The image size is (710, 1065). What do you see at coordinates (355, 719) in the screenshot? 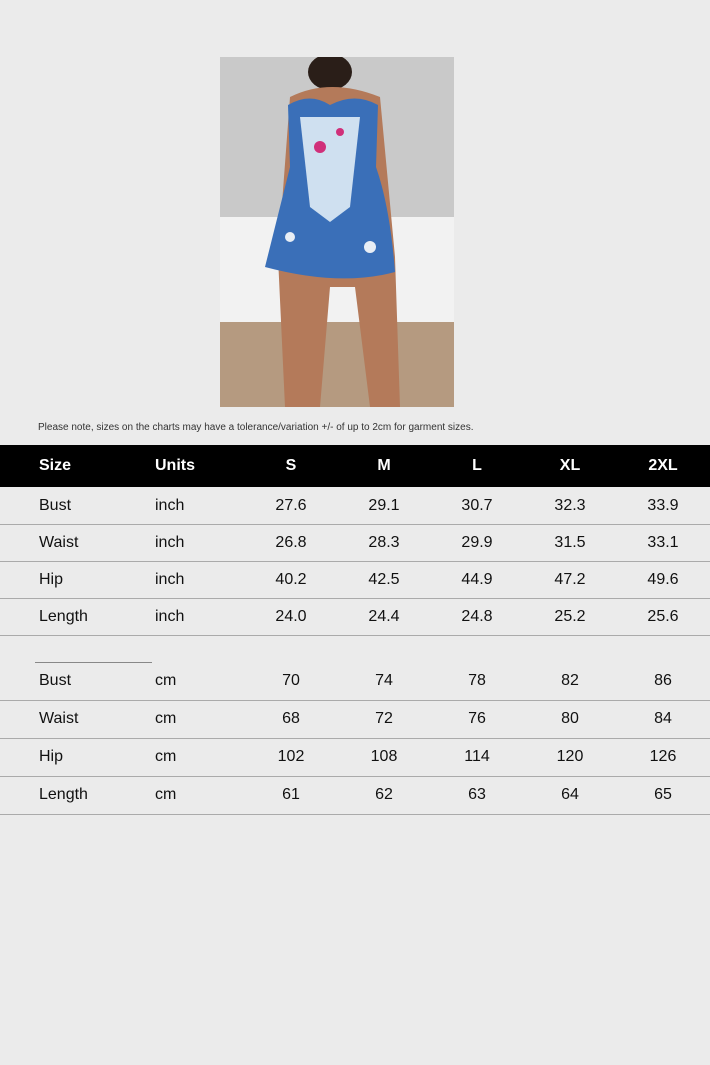
I see `cm-row: Waist cm 68 72 76 80 84` at bounding box center [355, 719].